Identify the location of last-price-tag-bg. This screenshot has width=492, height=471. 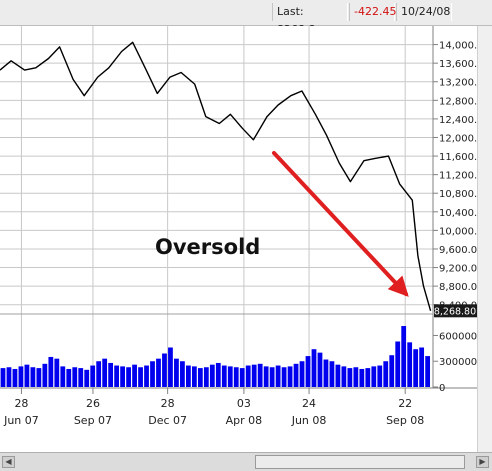
(455, 311).